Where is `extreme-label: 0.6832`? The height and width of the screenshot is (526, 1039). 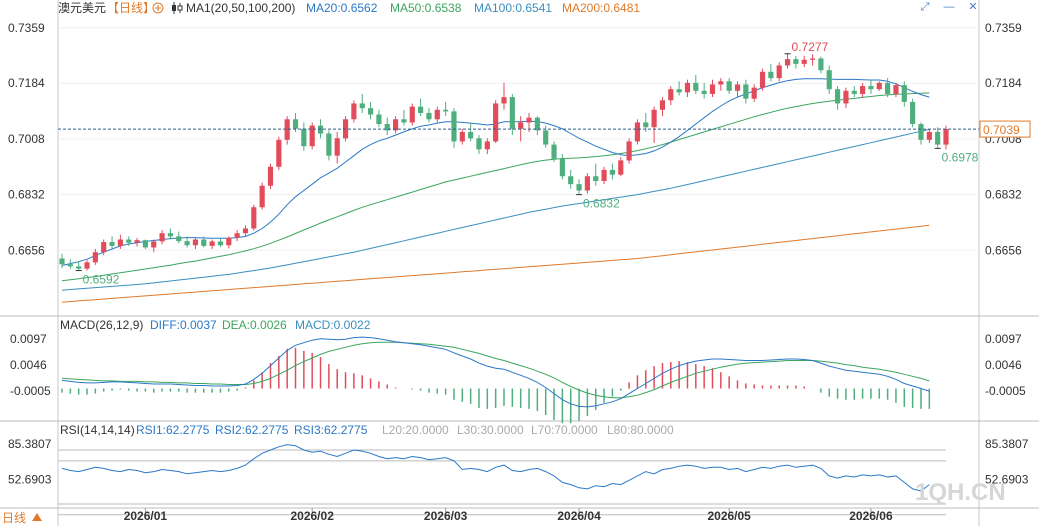
extreme-label: 0.6832 is located at coordinates (601, 204).